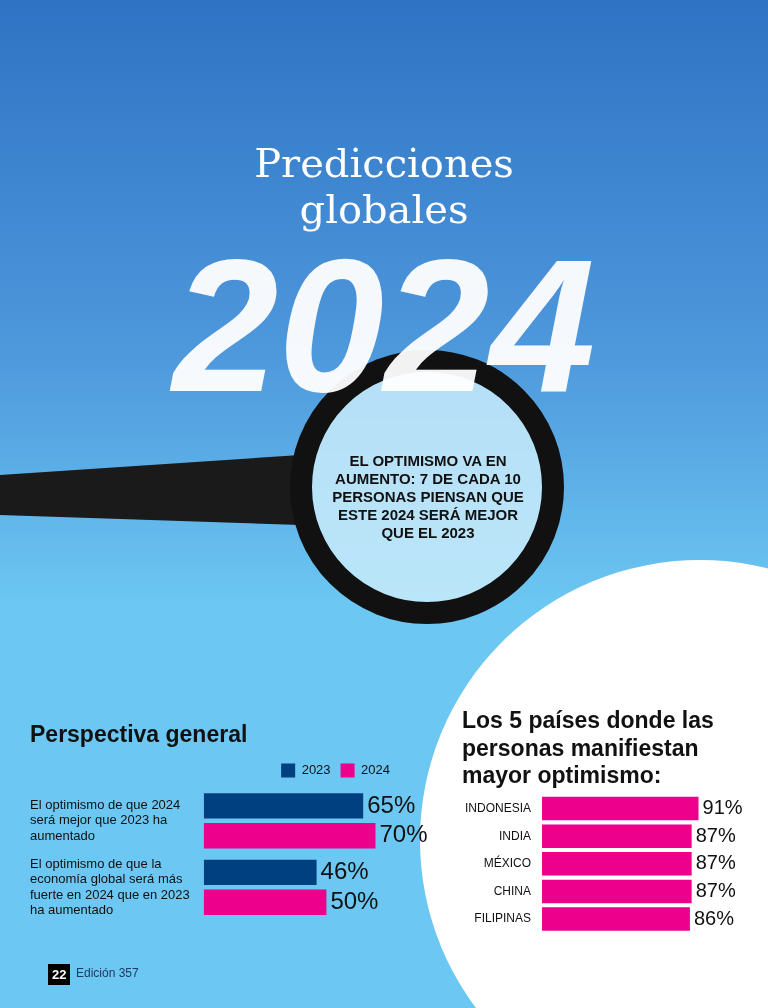 This screenshot has width=768, height=1008. I want to click on chart-title: Perspectiva general, so click(139, 734).